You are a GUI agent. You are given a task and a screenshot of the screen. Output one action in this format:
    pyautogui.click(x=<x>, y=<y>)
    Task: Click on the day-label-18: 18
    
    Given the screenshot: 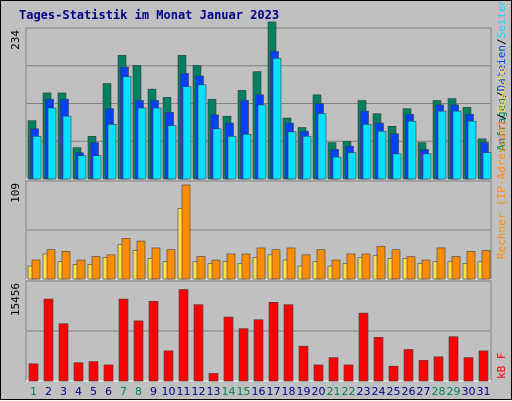 What is the action you would take?
    pyautogui.click(x=289, y=391)
    